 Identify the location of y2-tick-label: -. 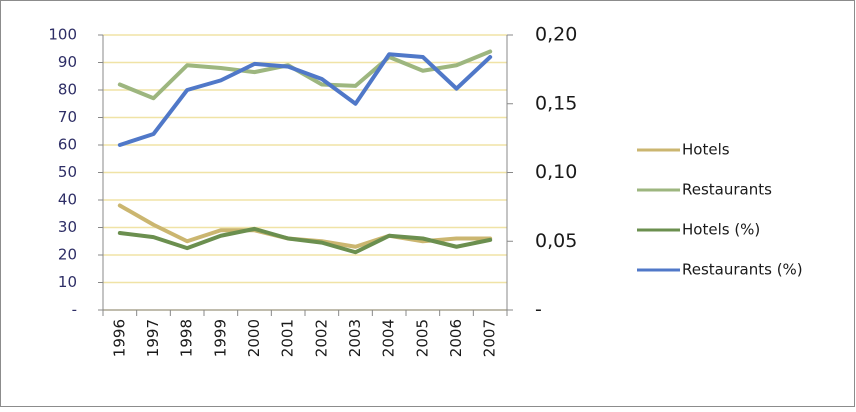
(538, 310).